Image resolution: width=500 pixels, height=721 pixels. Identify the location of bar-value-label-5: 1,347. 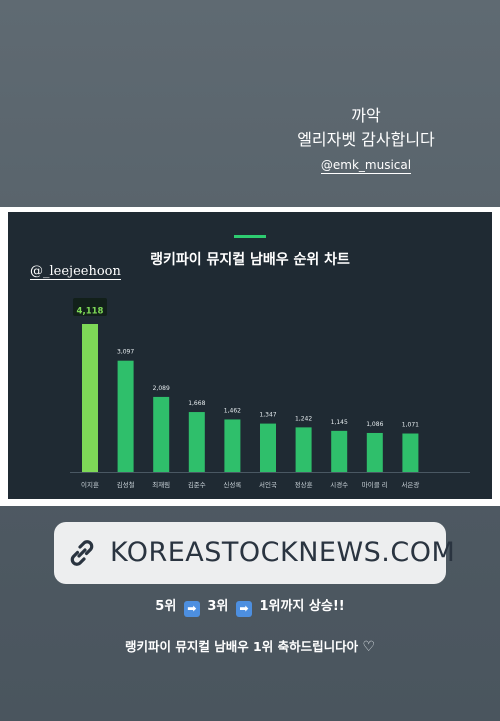
(267, 415).